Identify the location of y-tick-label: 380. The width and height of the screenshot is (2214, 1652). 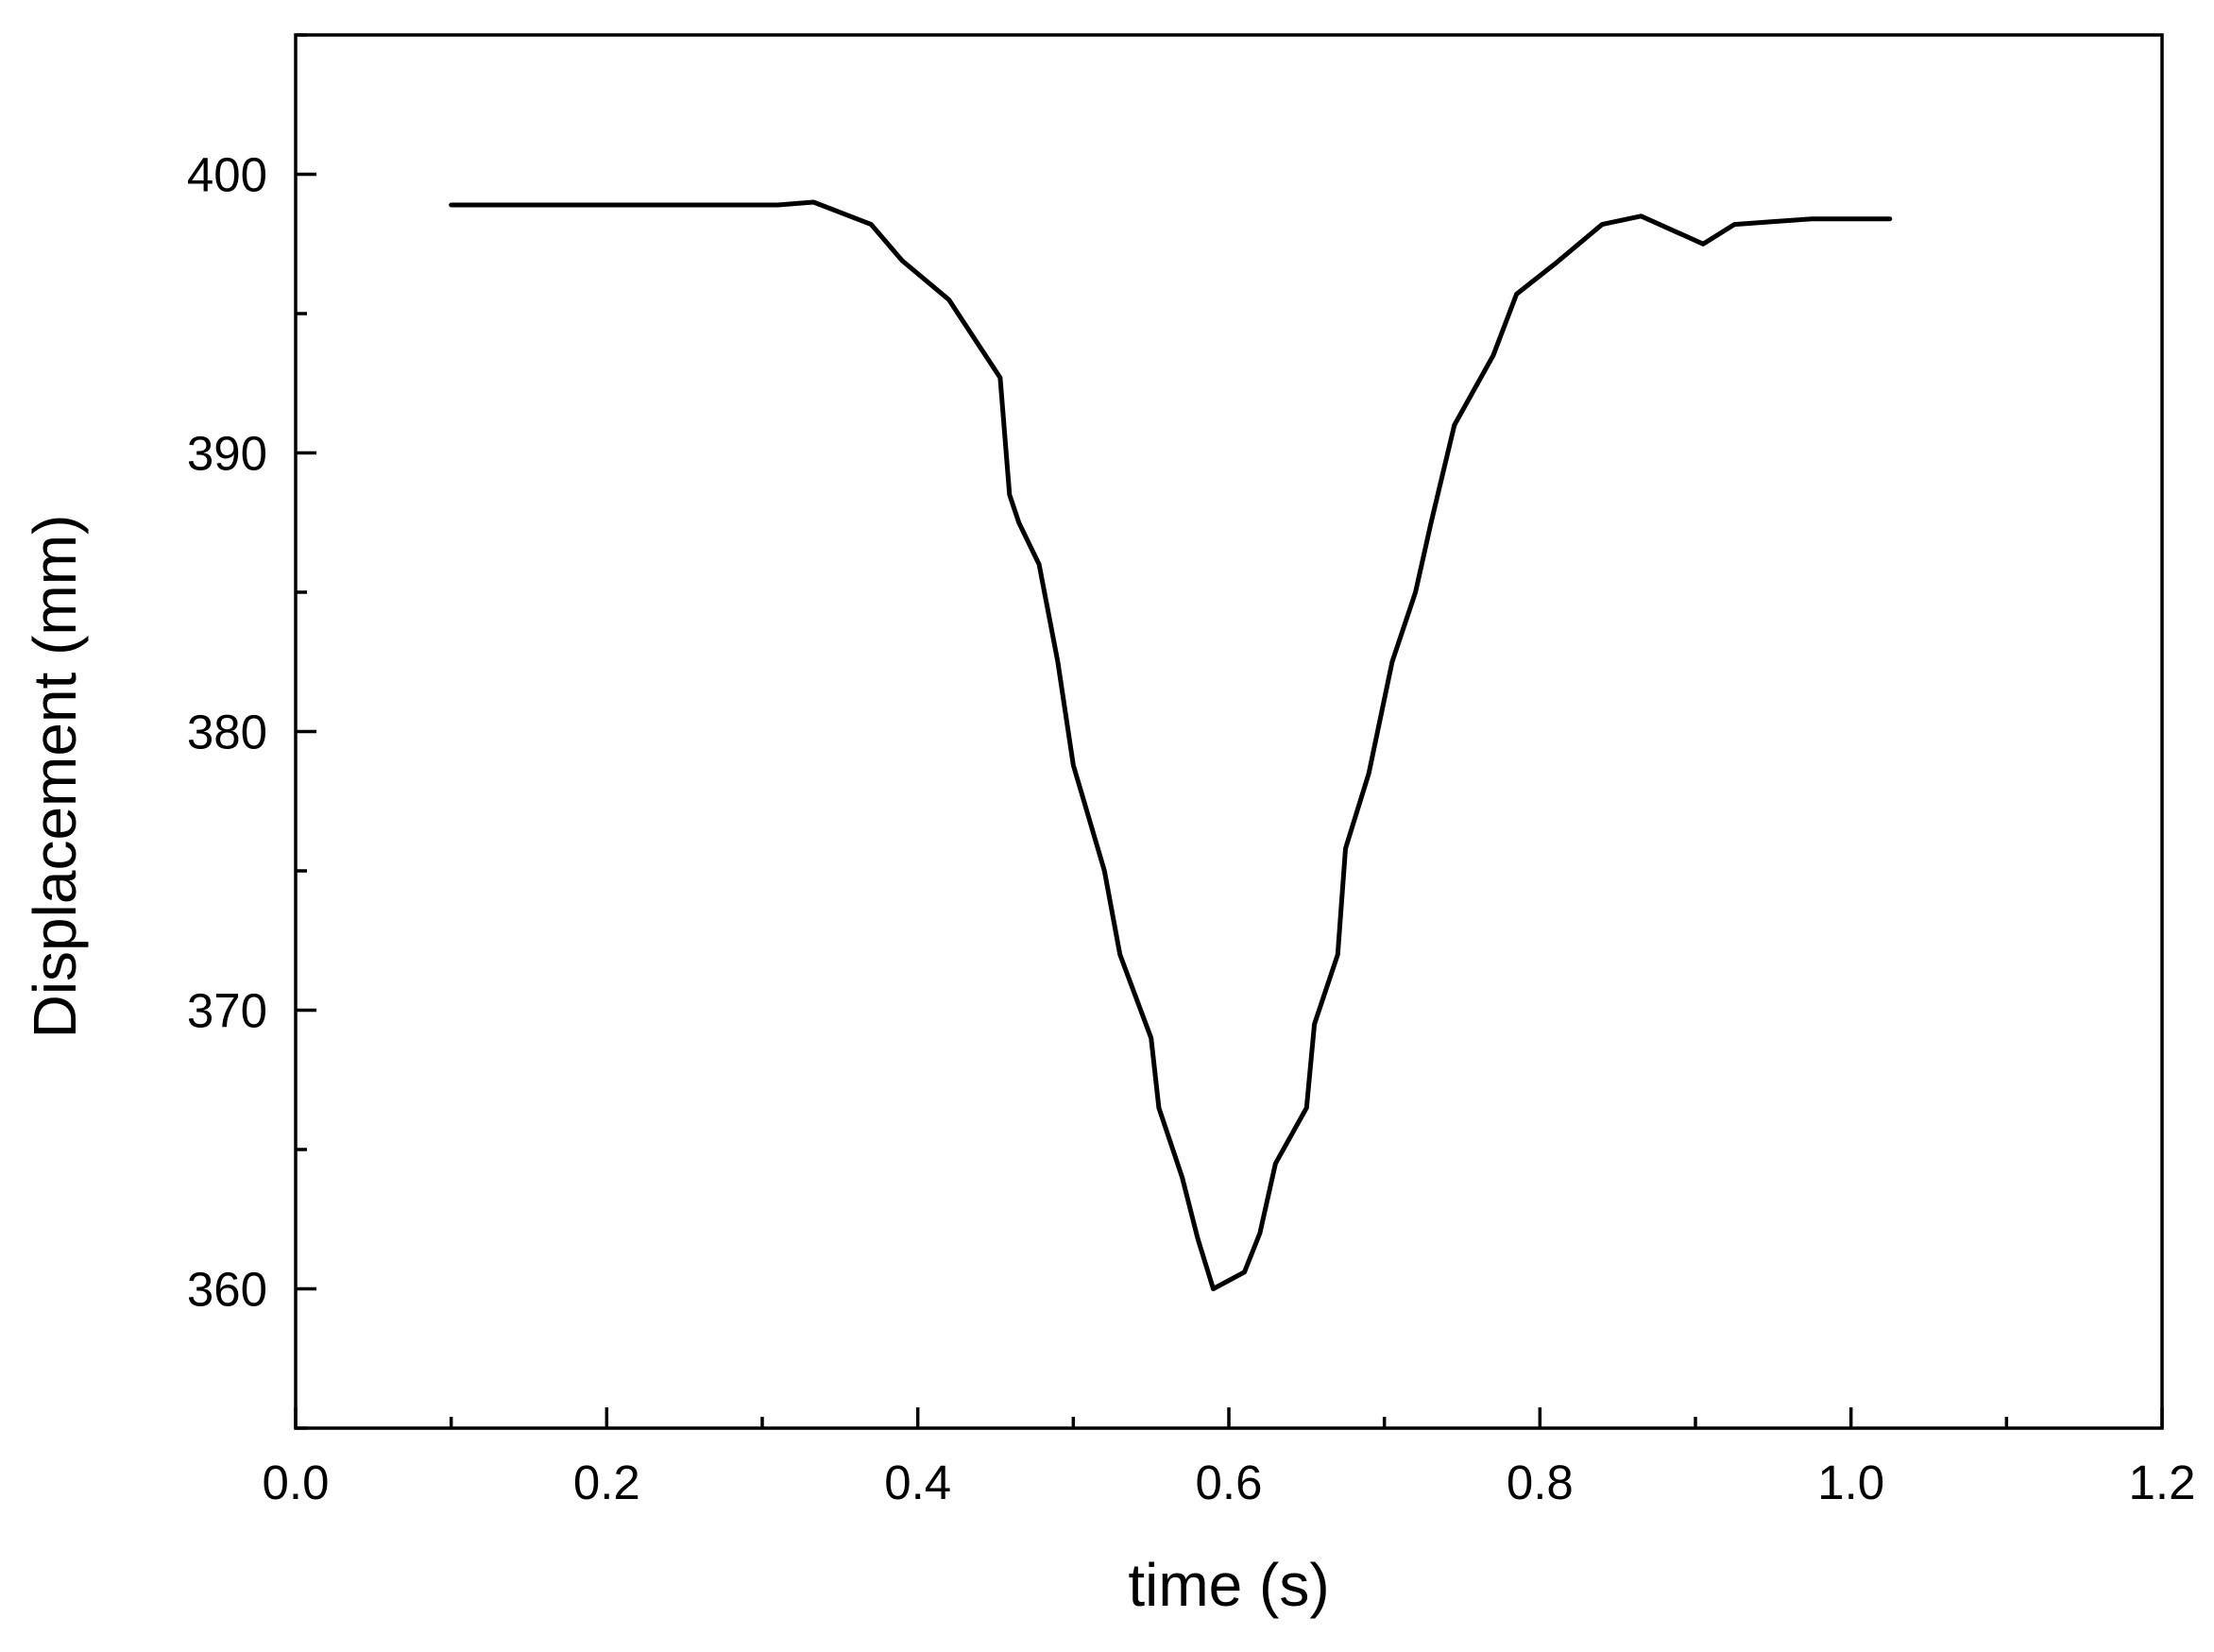
(227, 732).